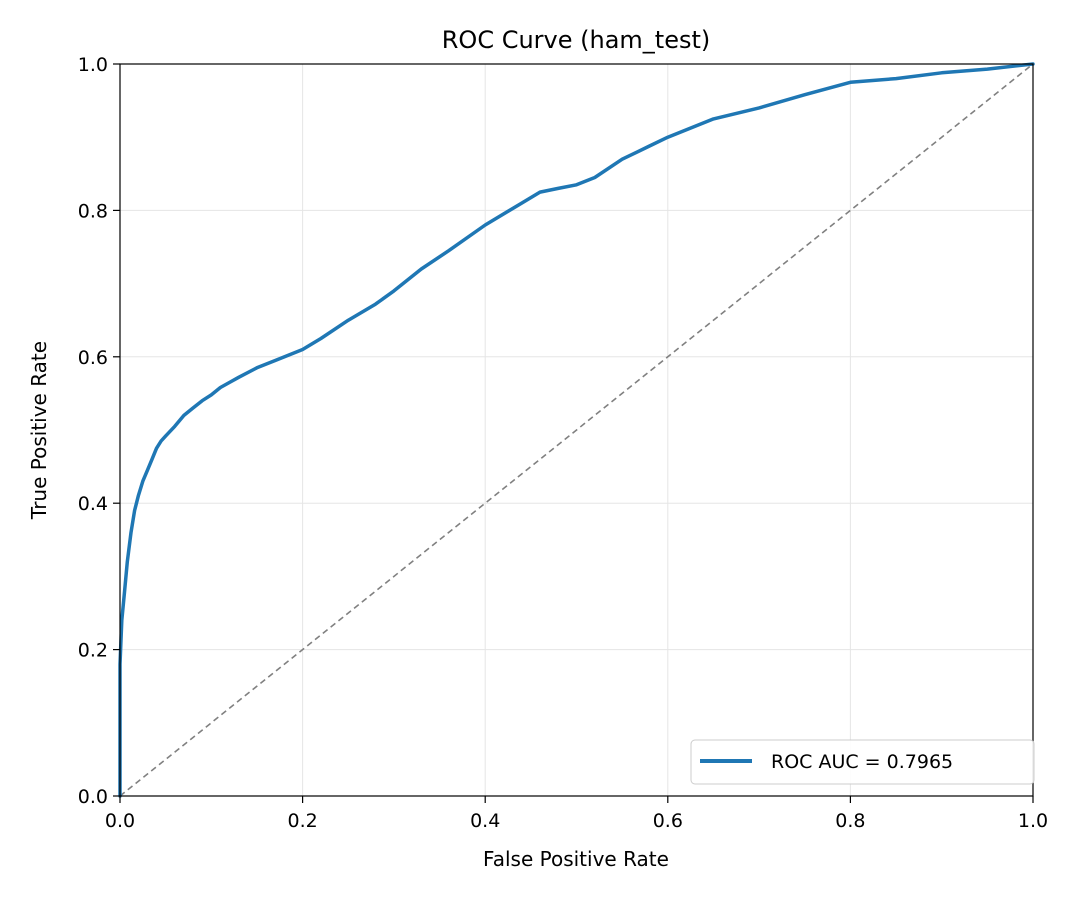 This screenshot has height=900, width=1080. I want to click on x-tick-label: 0.8, so click(850, 821).